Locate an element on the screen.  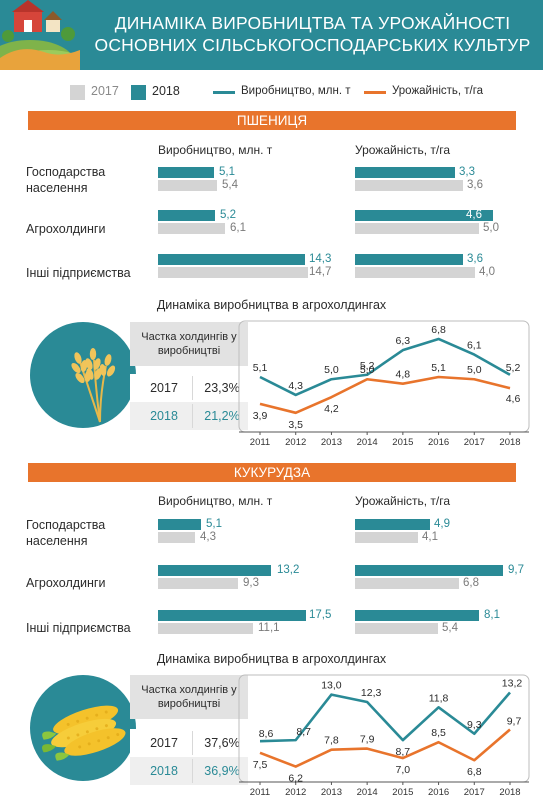
corn-circle is located at coordinates (83, 728).